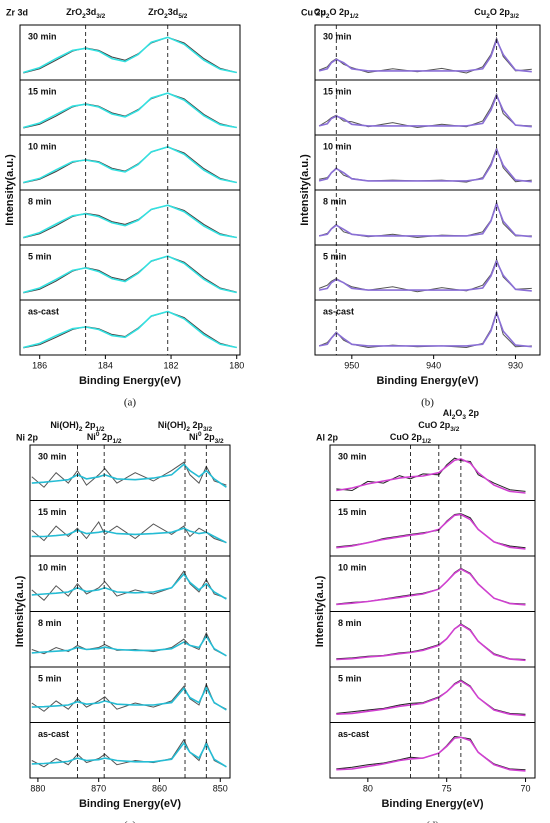 The width and height of the screenshot is (550, 823). What do you see at coordinates (327, 437) in the screenshot?
I see `element-label: Al 2p` at bounding box center [327, 437].